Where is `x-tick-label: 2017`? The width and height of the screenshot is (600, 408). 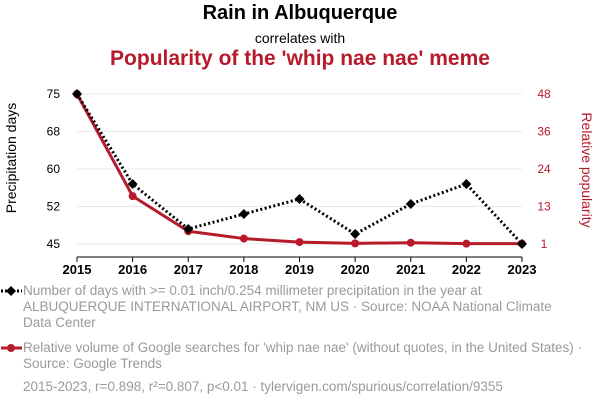 x-tick-label: 2017 is located at coordinates (188, 269).